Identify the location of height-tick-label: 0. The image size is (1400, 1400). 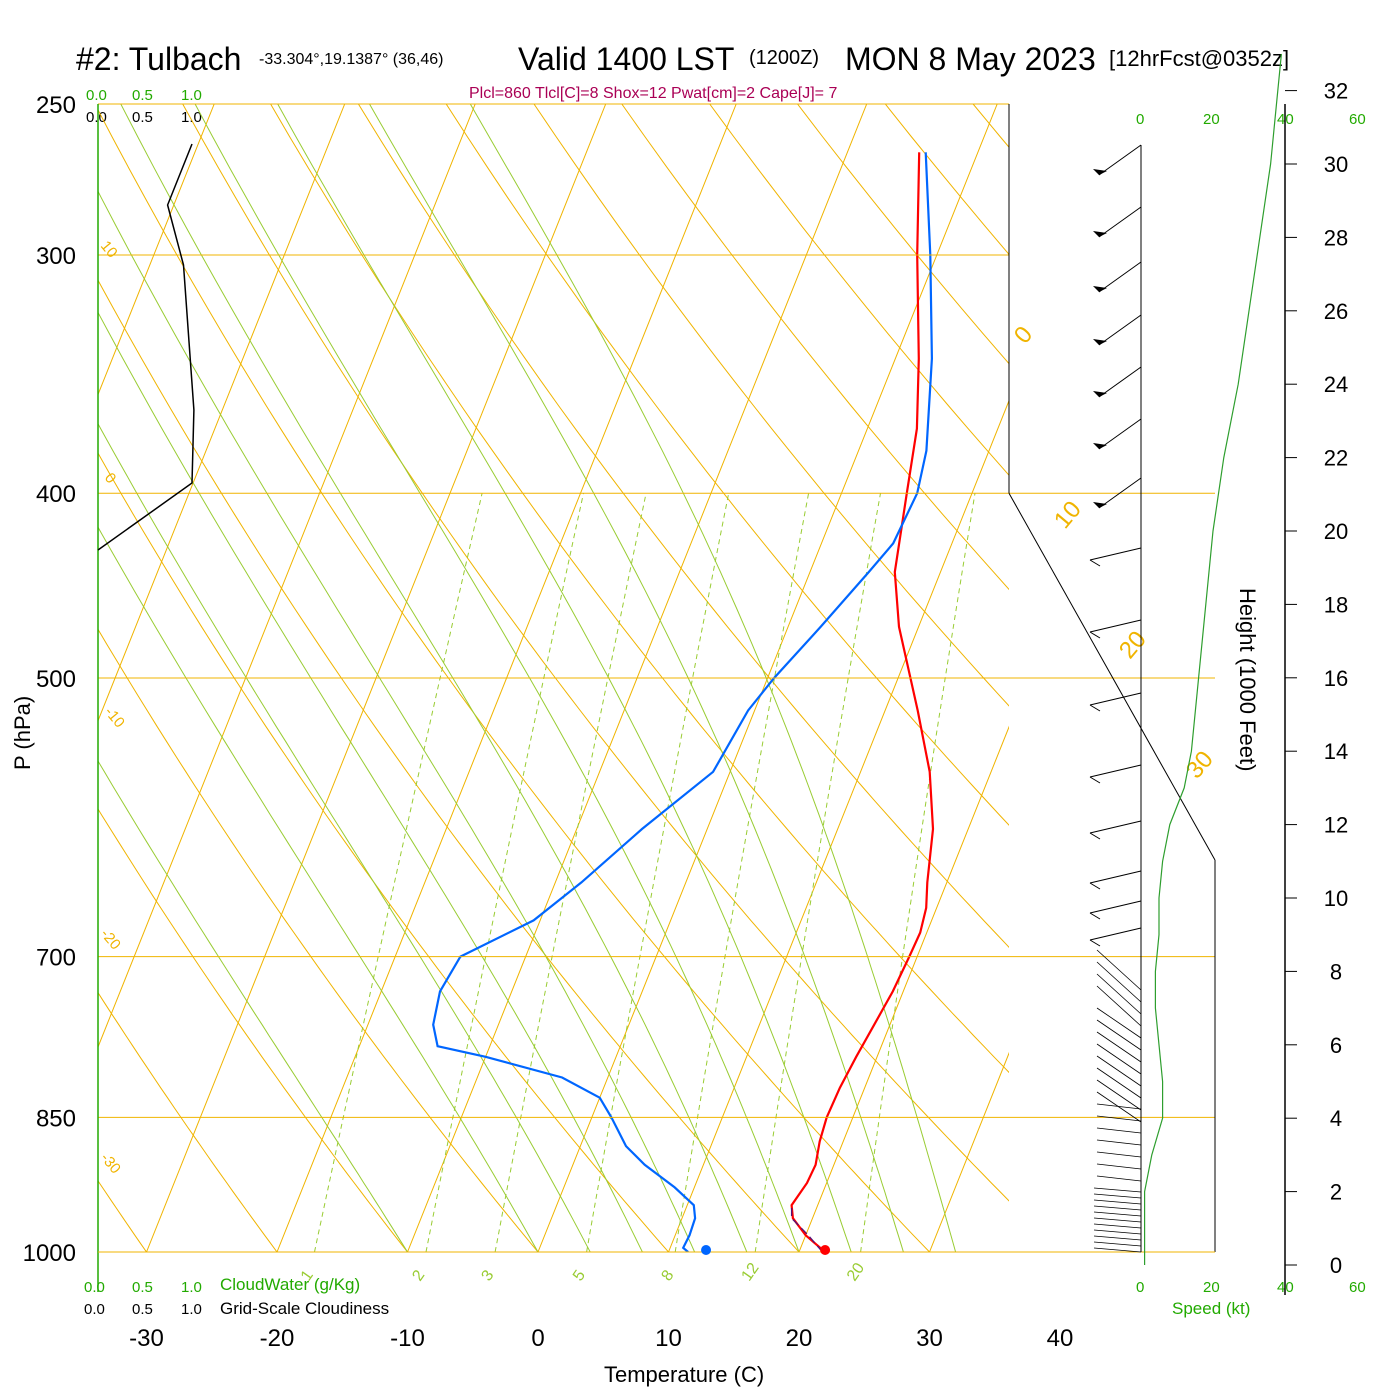
(1336, 1265).